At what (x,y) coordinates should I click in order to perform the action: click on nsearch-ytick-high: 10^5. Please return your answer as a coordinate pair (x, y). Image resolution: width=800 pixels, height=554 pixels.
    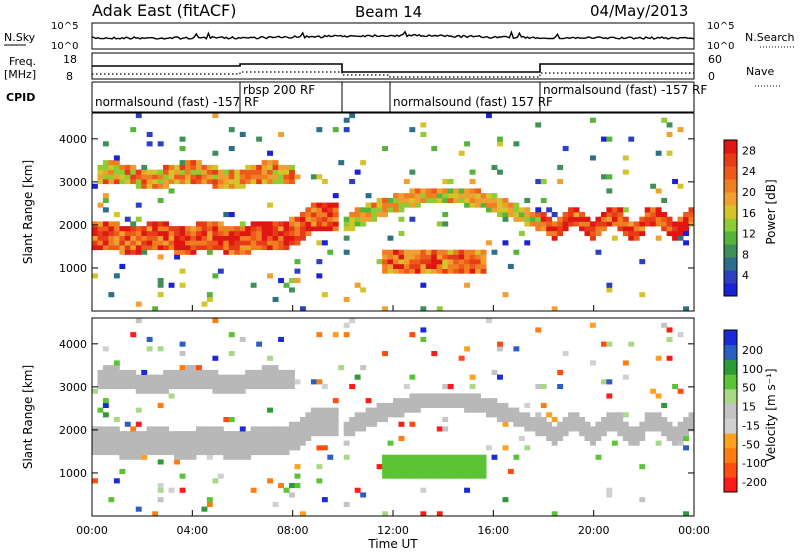
    Looking at the image, I should click on (720, 26).